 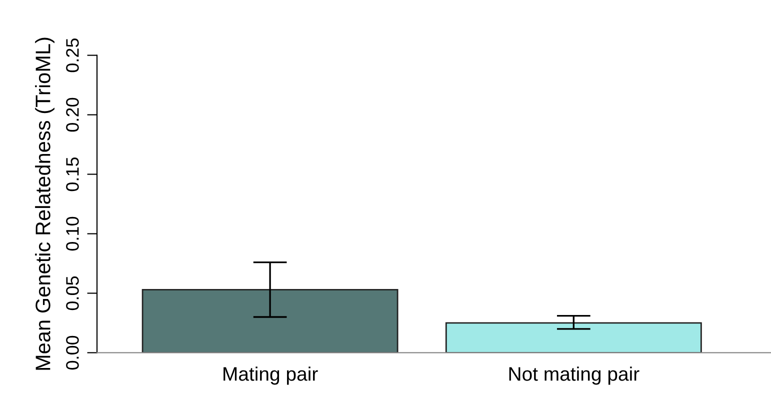 What do you see at coordinates (72, 174) in the screenshot?
I see `y-tick-label: 0.15` at bounding box center [72, 174].